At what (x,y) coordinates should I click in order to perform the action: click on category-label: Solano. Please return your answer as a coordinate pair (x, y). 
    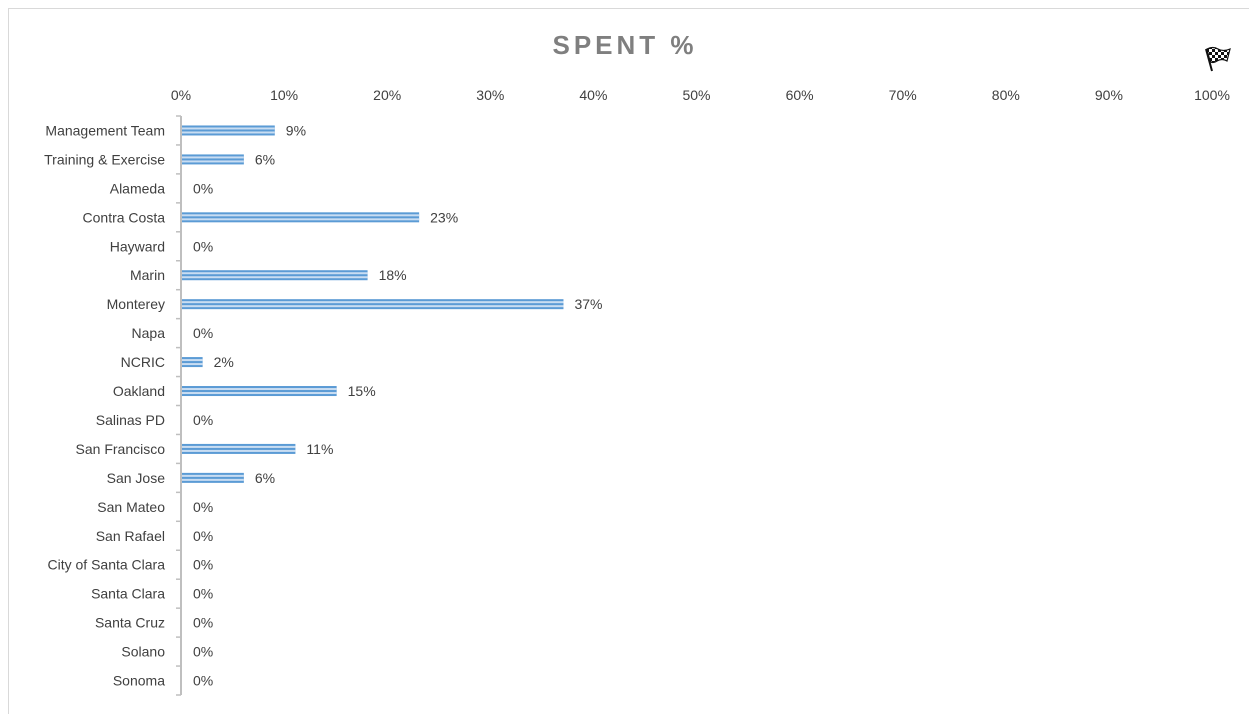
    Looking at the image, I should click on (143, 652).